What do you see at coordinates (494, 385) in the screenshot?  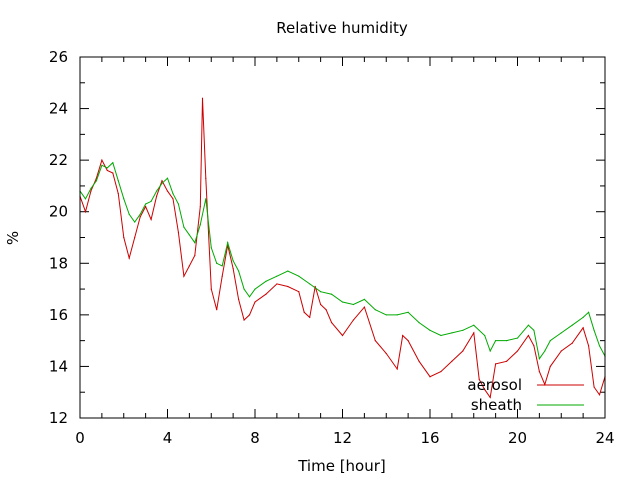 I see `legend-label: aerosol` at bounding box center [494, 385].